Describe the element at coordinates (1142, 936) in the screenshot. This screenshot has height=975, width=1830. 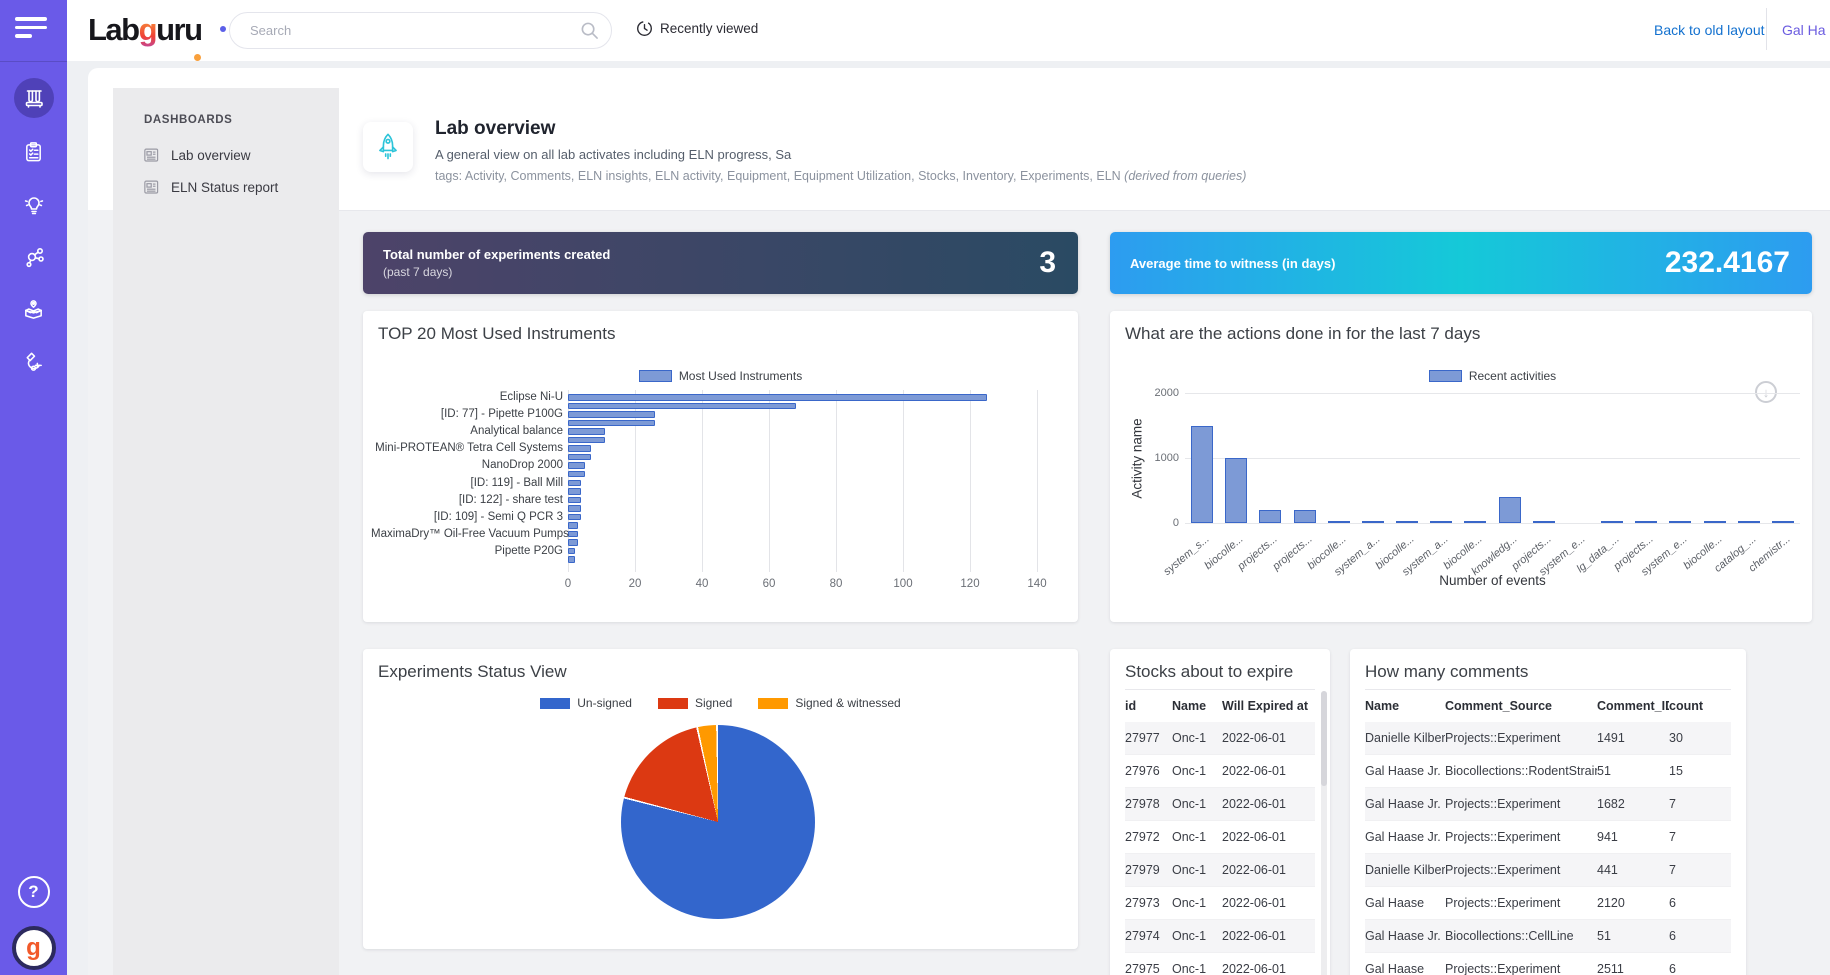
I see `table-cell: 27974` at that location.